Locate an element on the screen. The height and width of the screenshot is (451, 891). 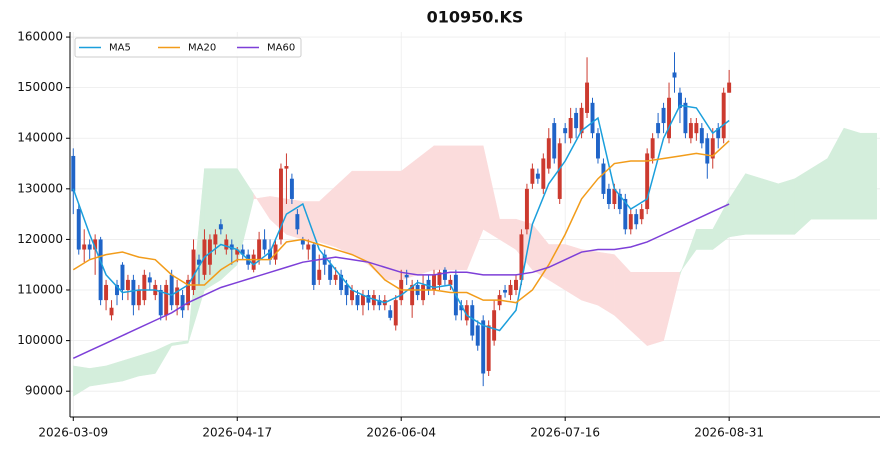
y-tick-label: 110000 is located at coordinates (40, 290).